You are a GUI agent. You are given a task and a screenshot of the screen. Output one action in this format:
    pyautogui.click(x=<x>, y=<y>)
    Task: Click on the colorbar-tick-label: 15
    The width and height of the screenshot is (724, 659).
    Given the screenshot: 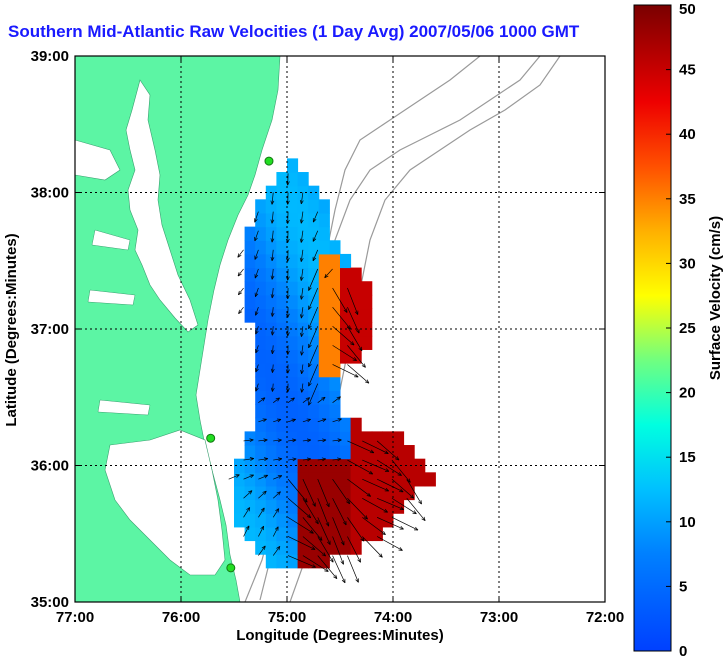 What is the action you would take?
    pyautogui.click(x=687, y=457)
    